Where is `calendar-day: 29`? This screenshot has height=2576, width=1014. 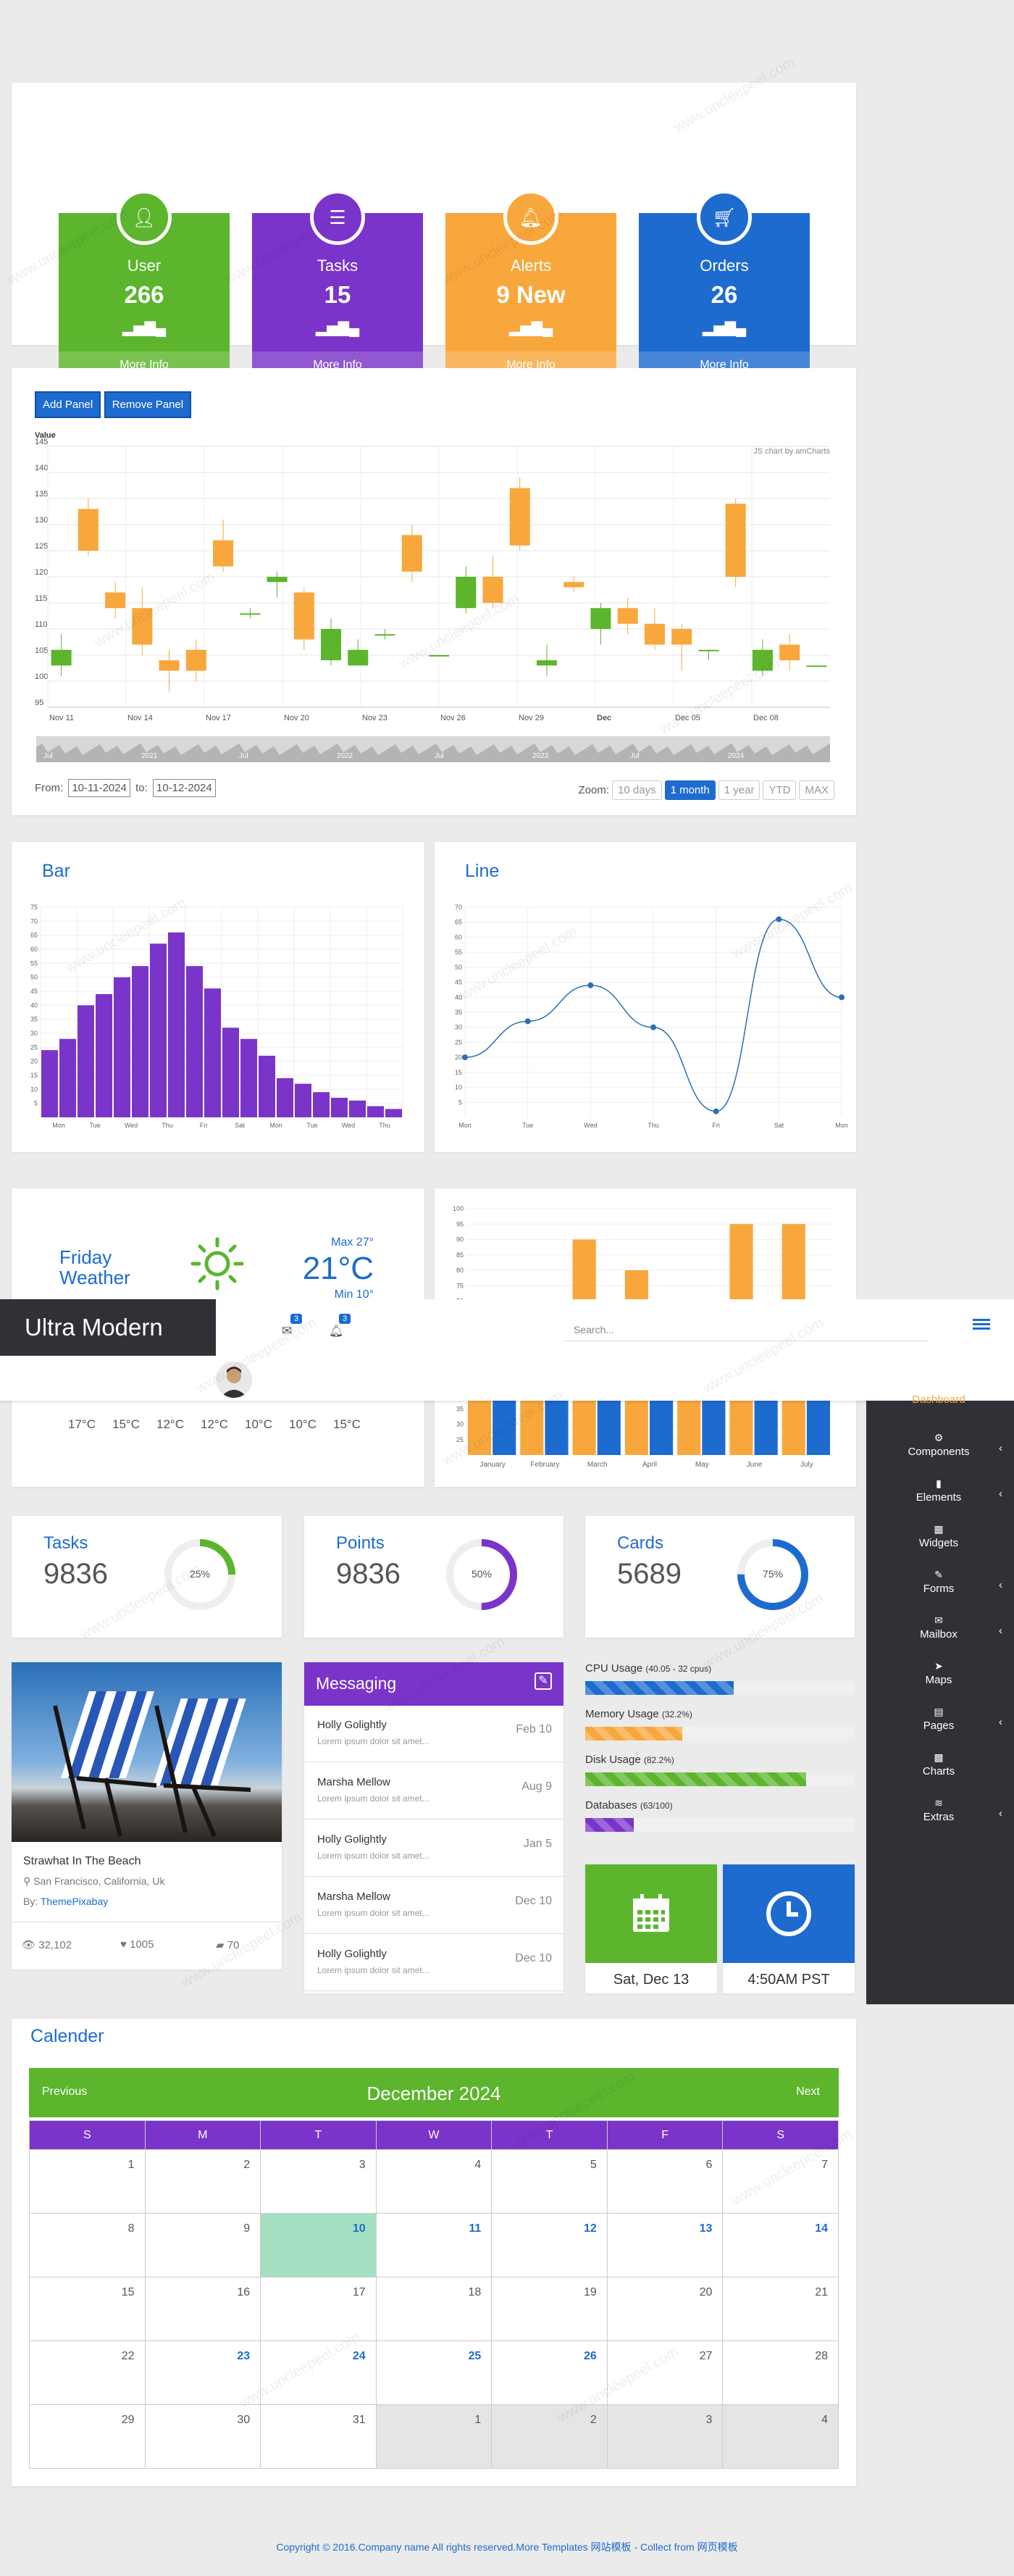 calendar-day: 29 is located at coordinates (87, 2436).